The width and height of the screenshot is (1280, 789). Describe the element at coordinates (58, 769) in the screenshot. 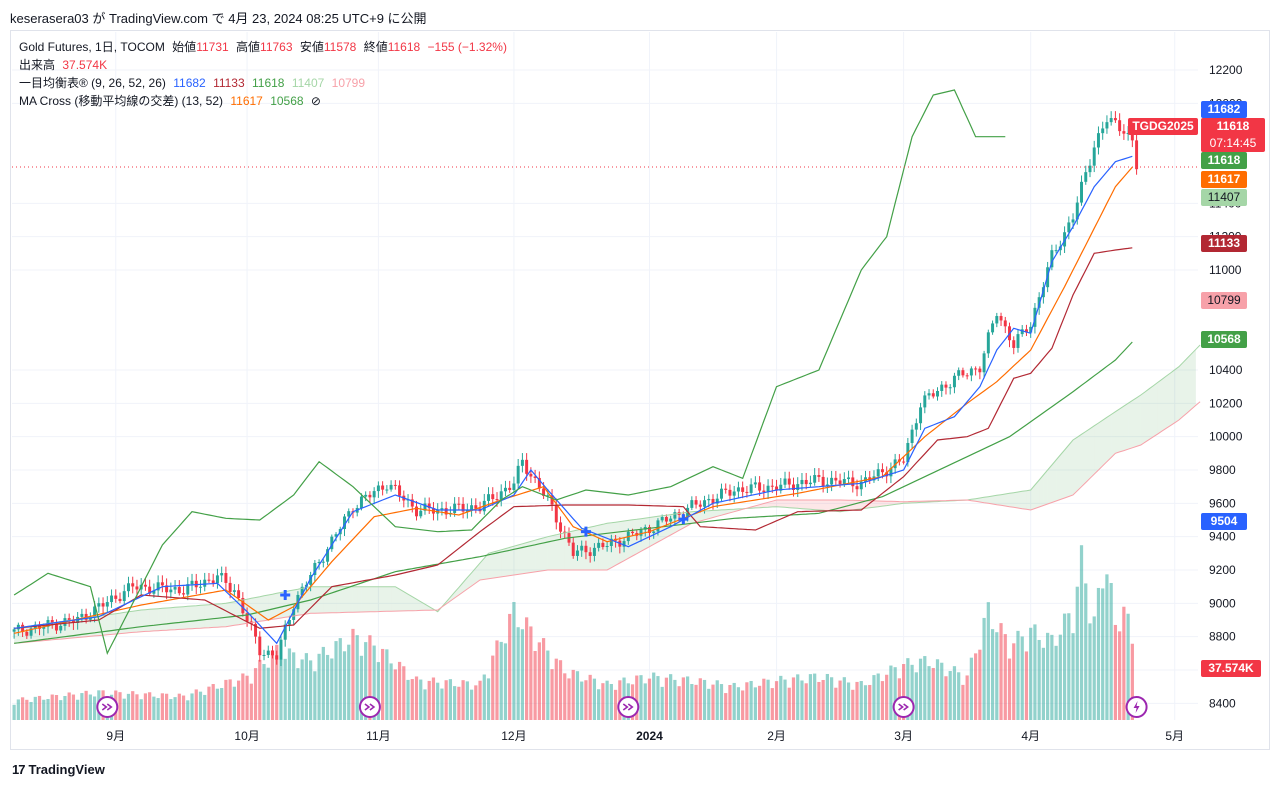

I see `footer-brand: 17 TradingView` at that location.